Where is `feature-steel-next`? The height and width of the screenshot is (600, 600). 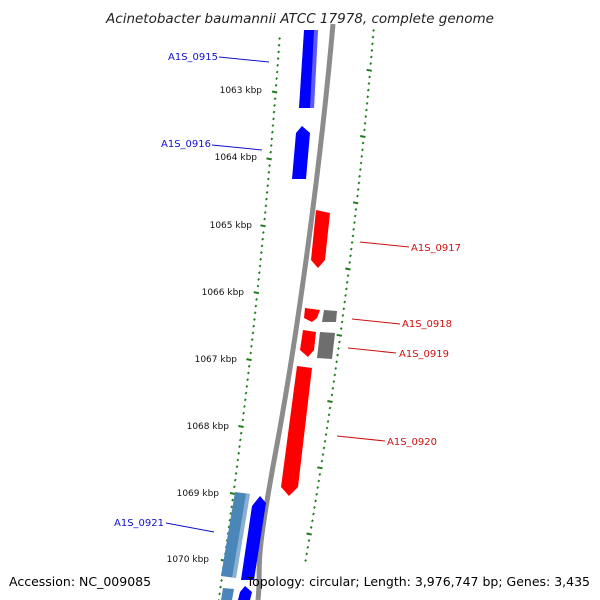
feature-steel-next is located at coordinates (227, 594).